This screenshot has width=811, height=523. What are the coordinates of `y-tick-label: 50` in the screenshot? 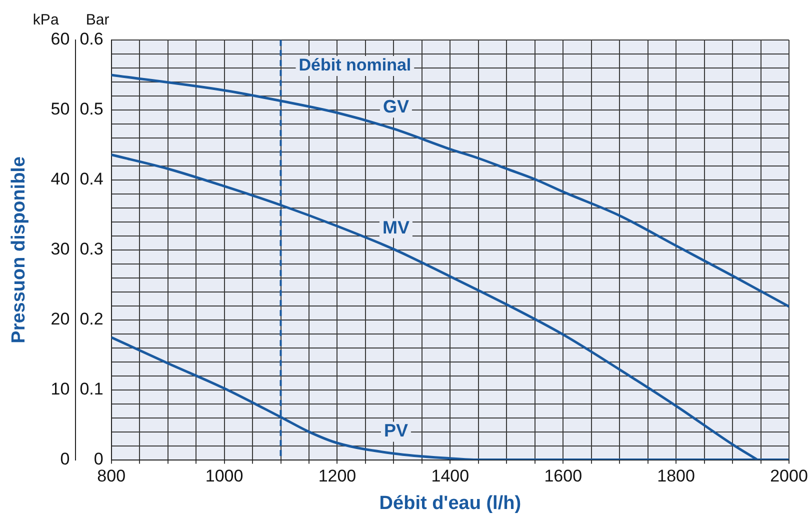 It's located at (60, 109).